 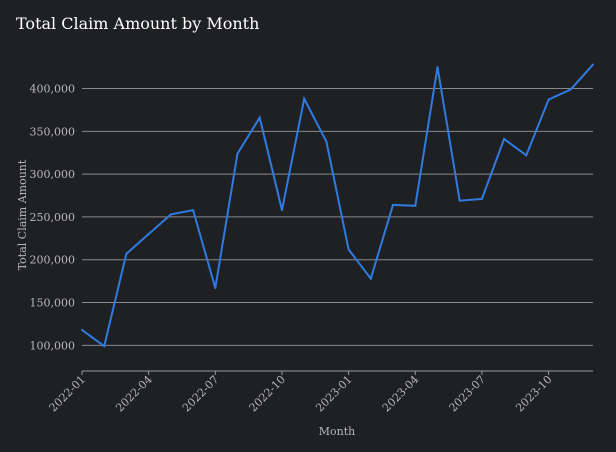 What do you see at coordinates (401, 394) in the screenshot?
I see `x-tick-label: 2023-04` at bounding box center [401, 394].